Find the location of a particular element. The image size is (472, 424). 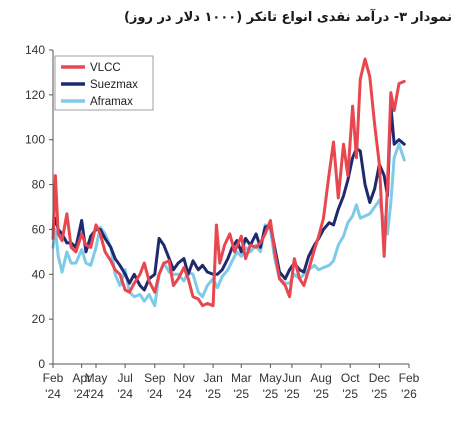

x-tick-label: Apr is located at coordinates (81, 378).